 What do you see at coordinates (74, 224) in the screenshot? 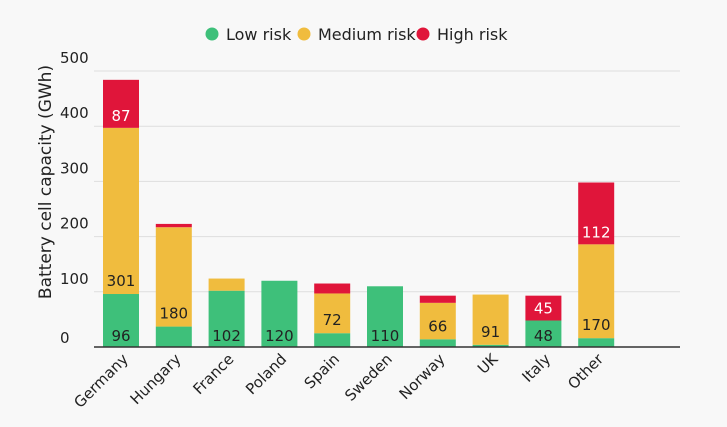
I see `y-tick-label: 200` at bounding box center [74, 224].